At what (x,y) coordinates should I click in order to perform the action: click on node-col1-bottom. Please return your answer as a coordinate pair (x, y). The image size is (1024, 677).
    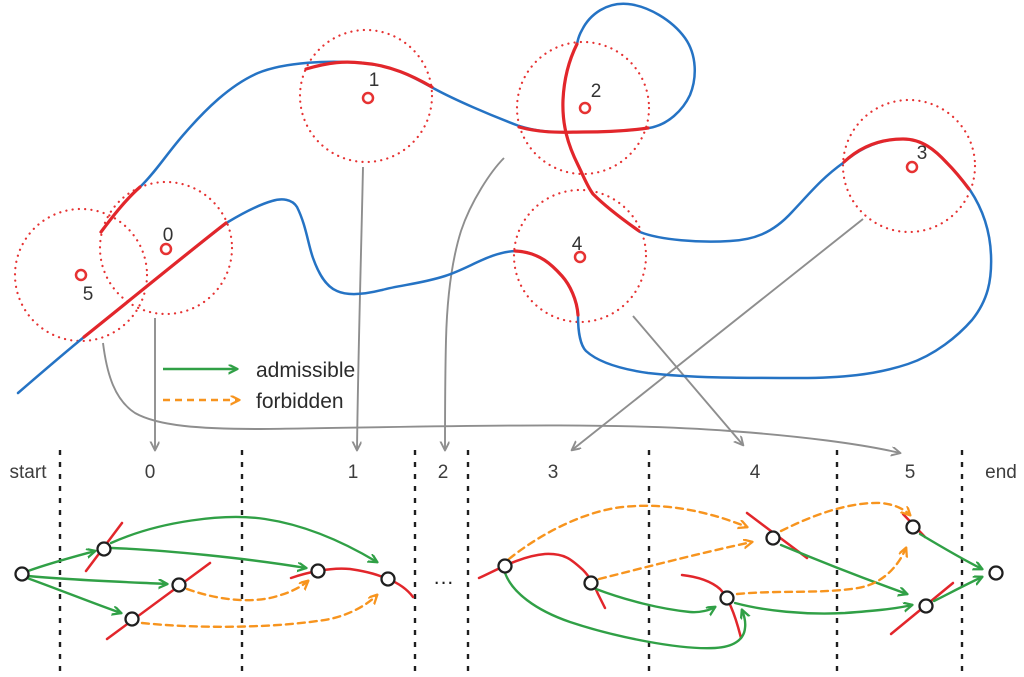
    Looking at the image, I should click on (388, 579).